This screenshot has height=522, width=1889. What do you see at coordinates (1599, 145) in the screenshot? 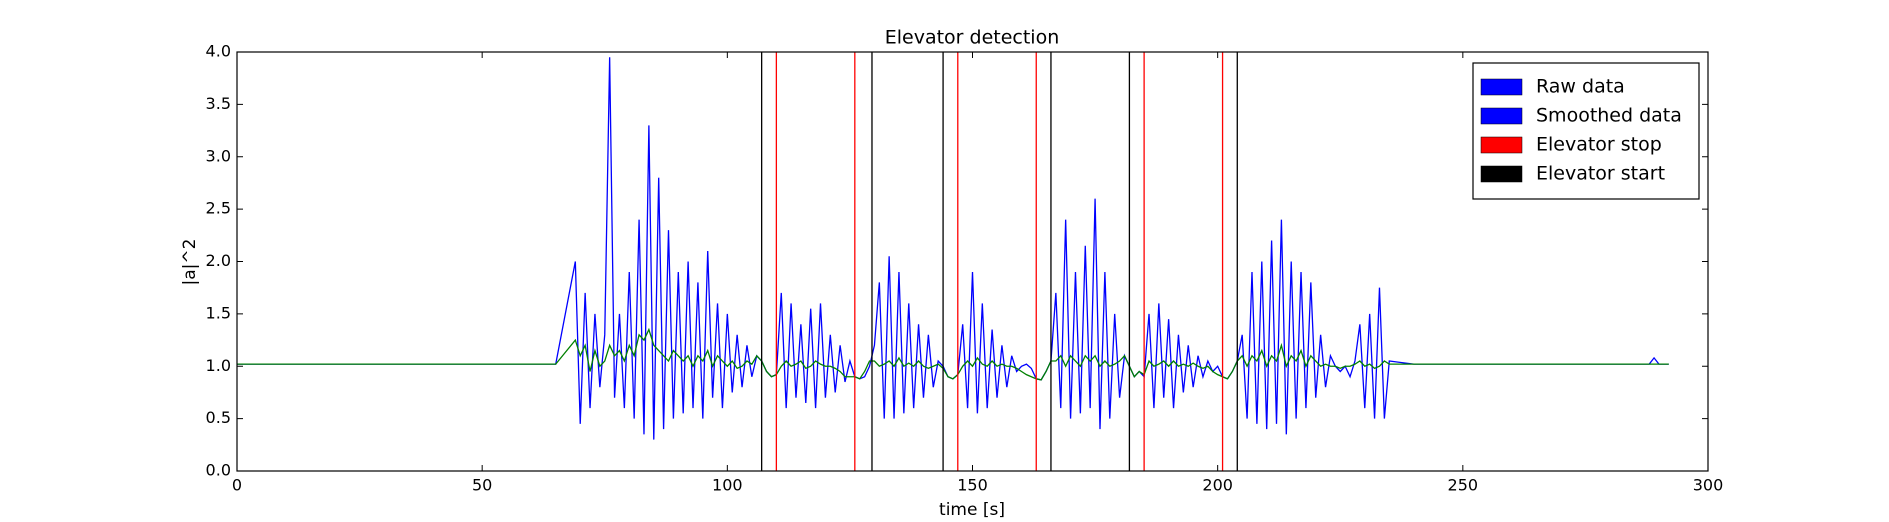
I see `legend-label: Elevator stop` at bounding box center [1599, 145].